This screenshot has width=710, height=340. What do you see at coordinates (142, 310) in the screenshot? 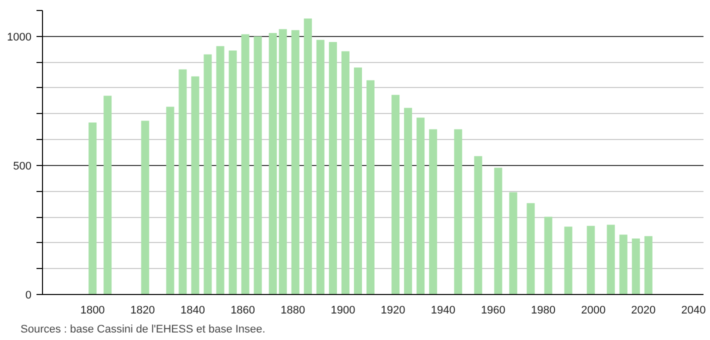
I see `x-tick-label: 1820` at bounding box center [142, 310].